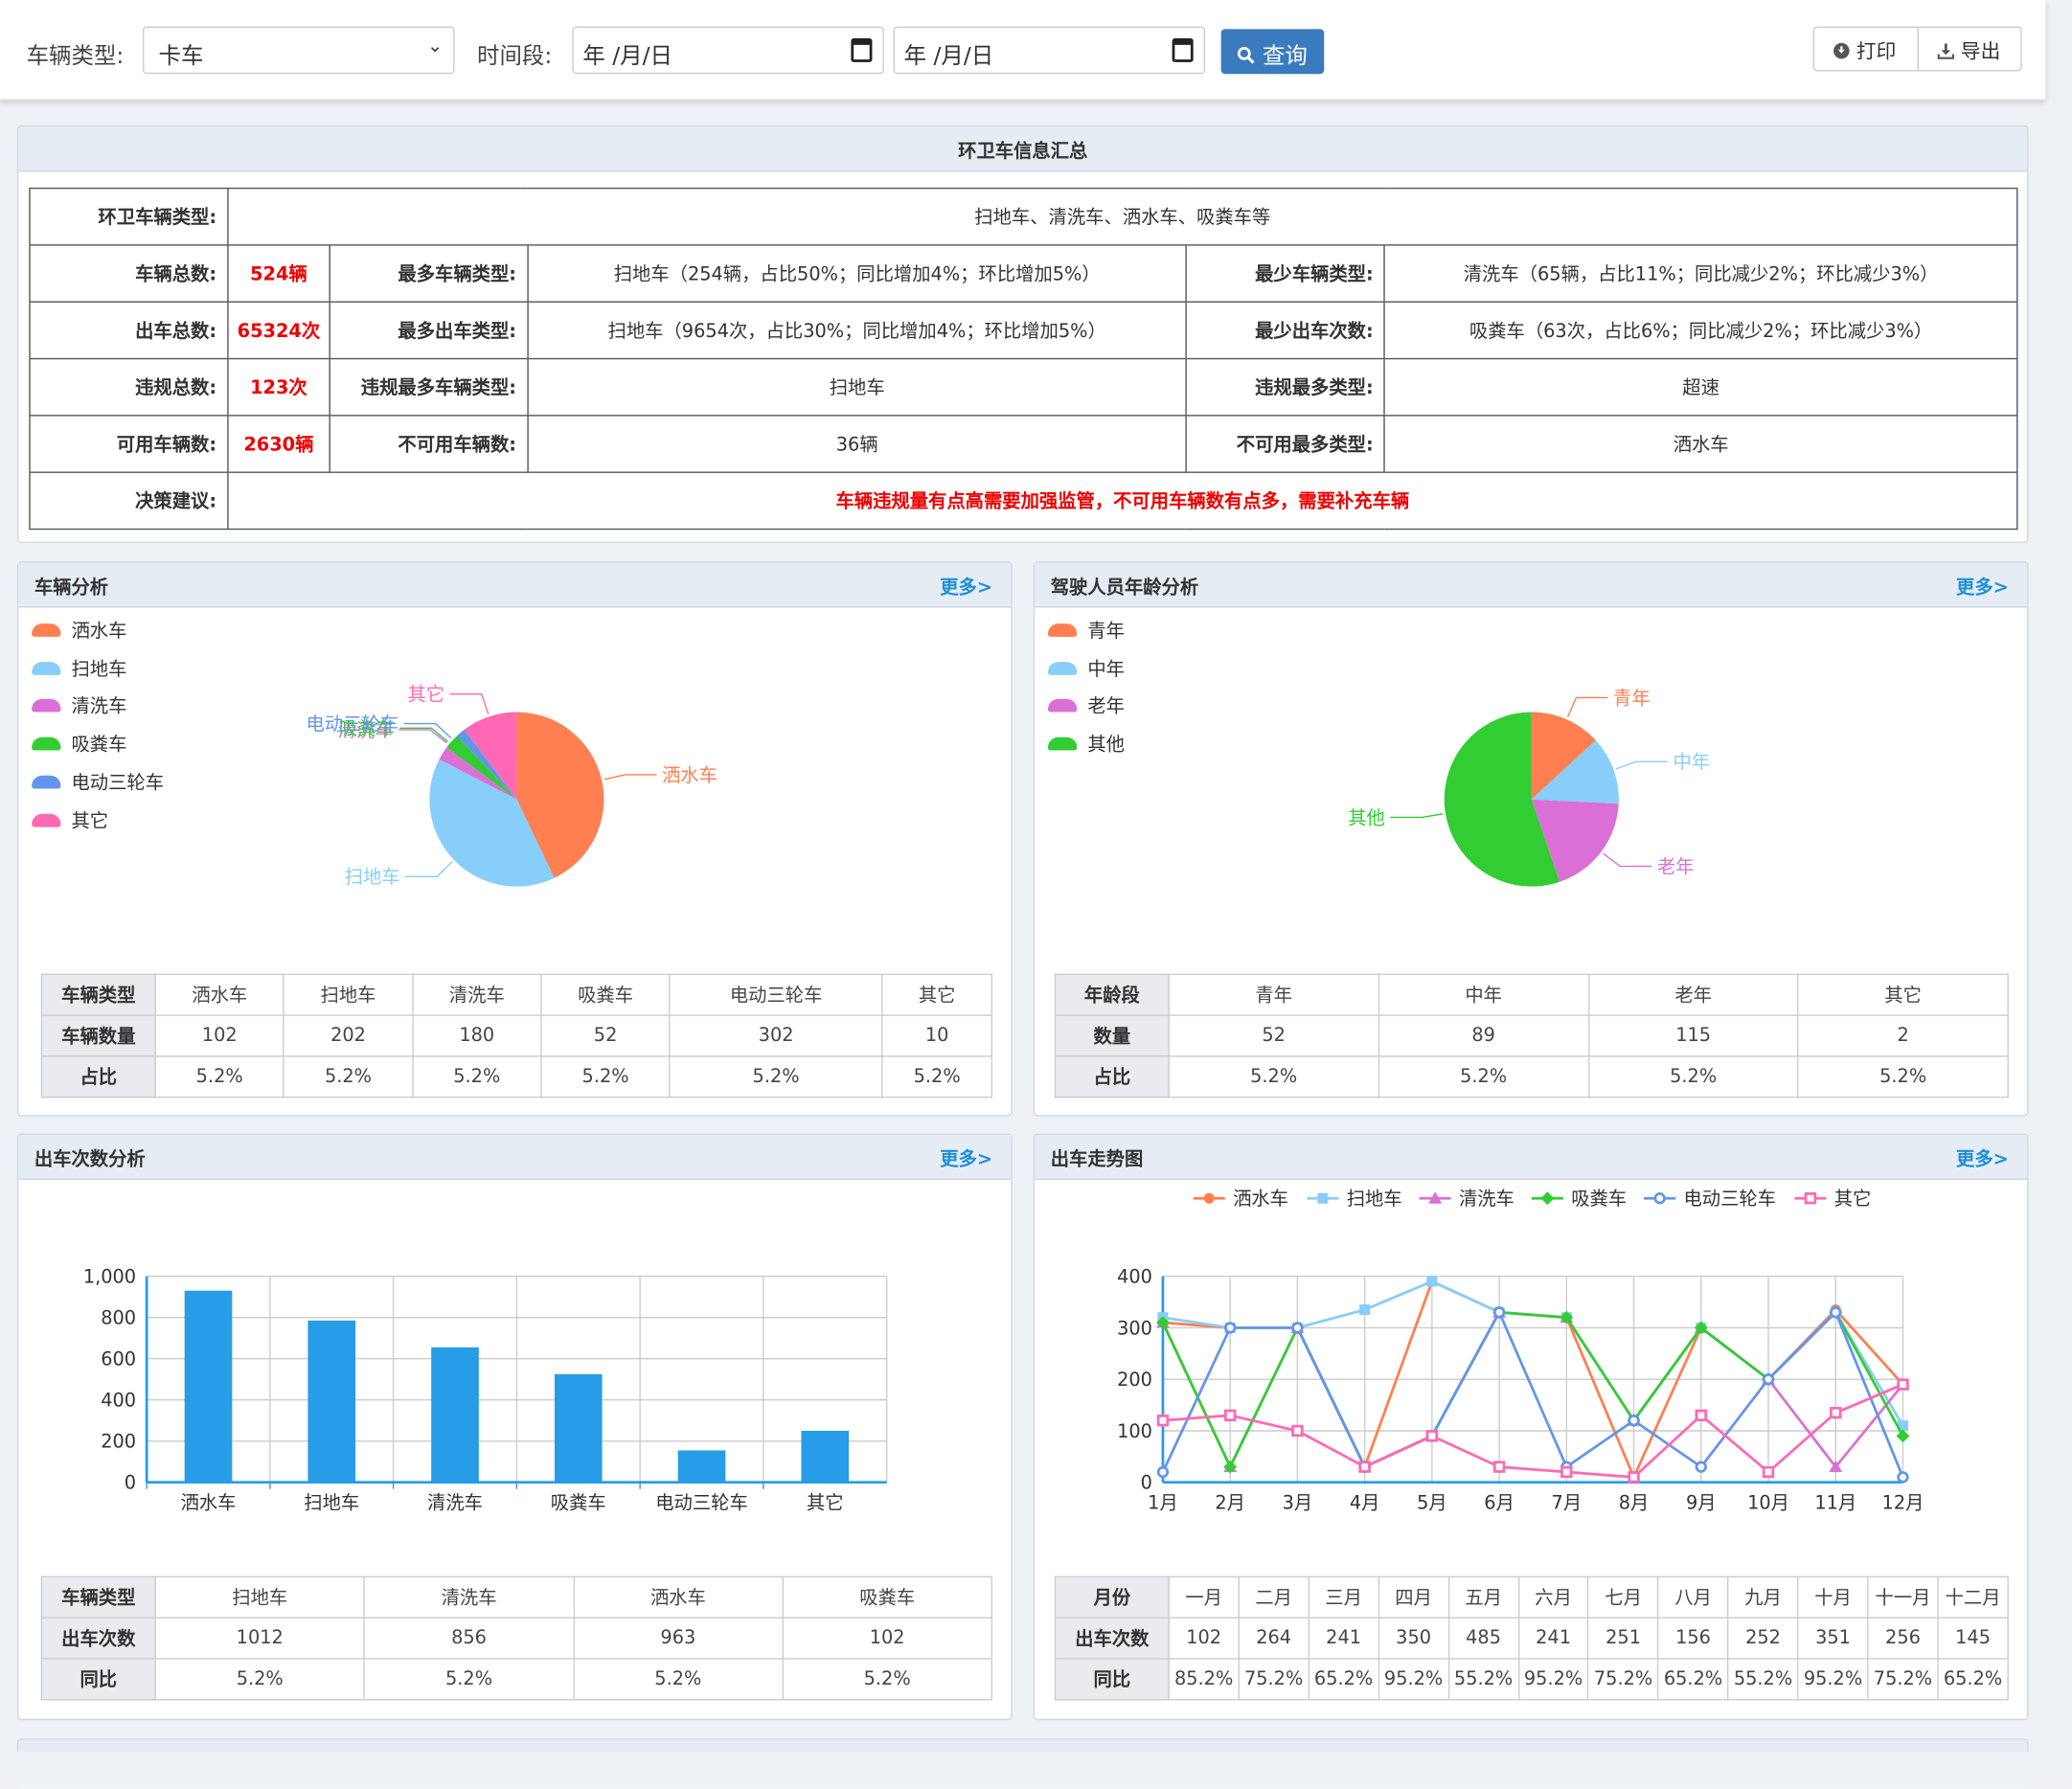  Describe the element at coordinates (70, 820) in the screenshot. I see `legend-item: 其它` at that location.